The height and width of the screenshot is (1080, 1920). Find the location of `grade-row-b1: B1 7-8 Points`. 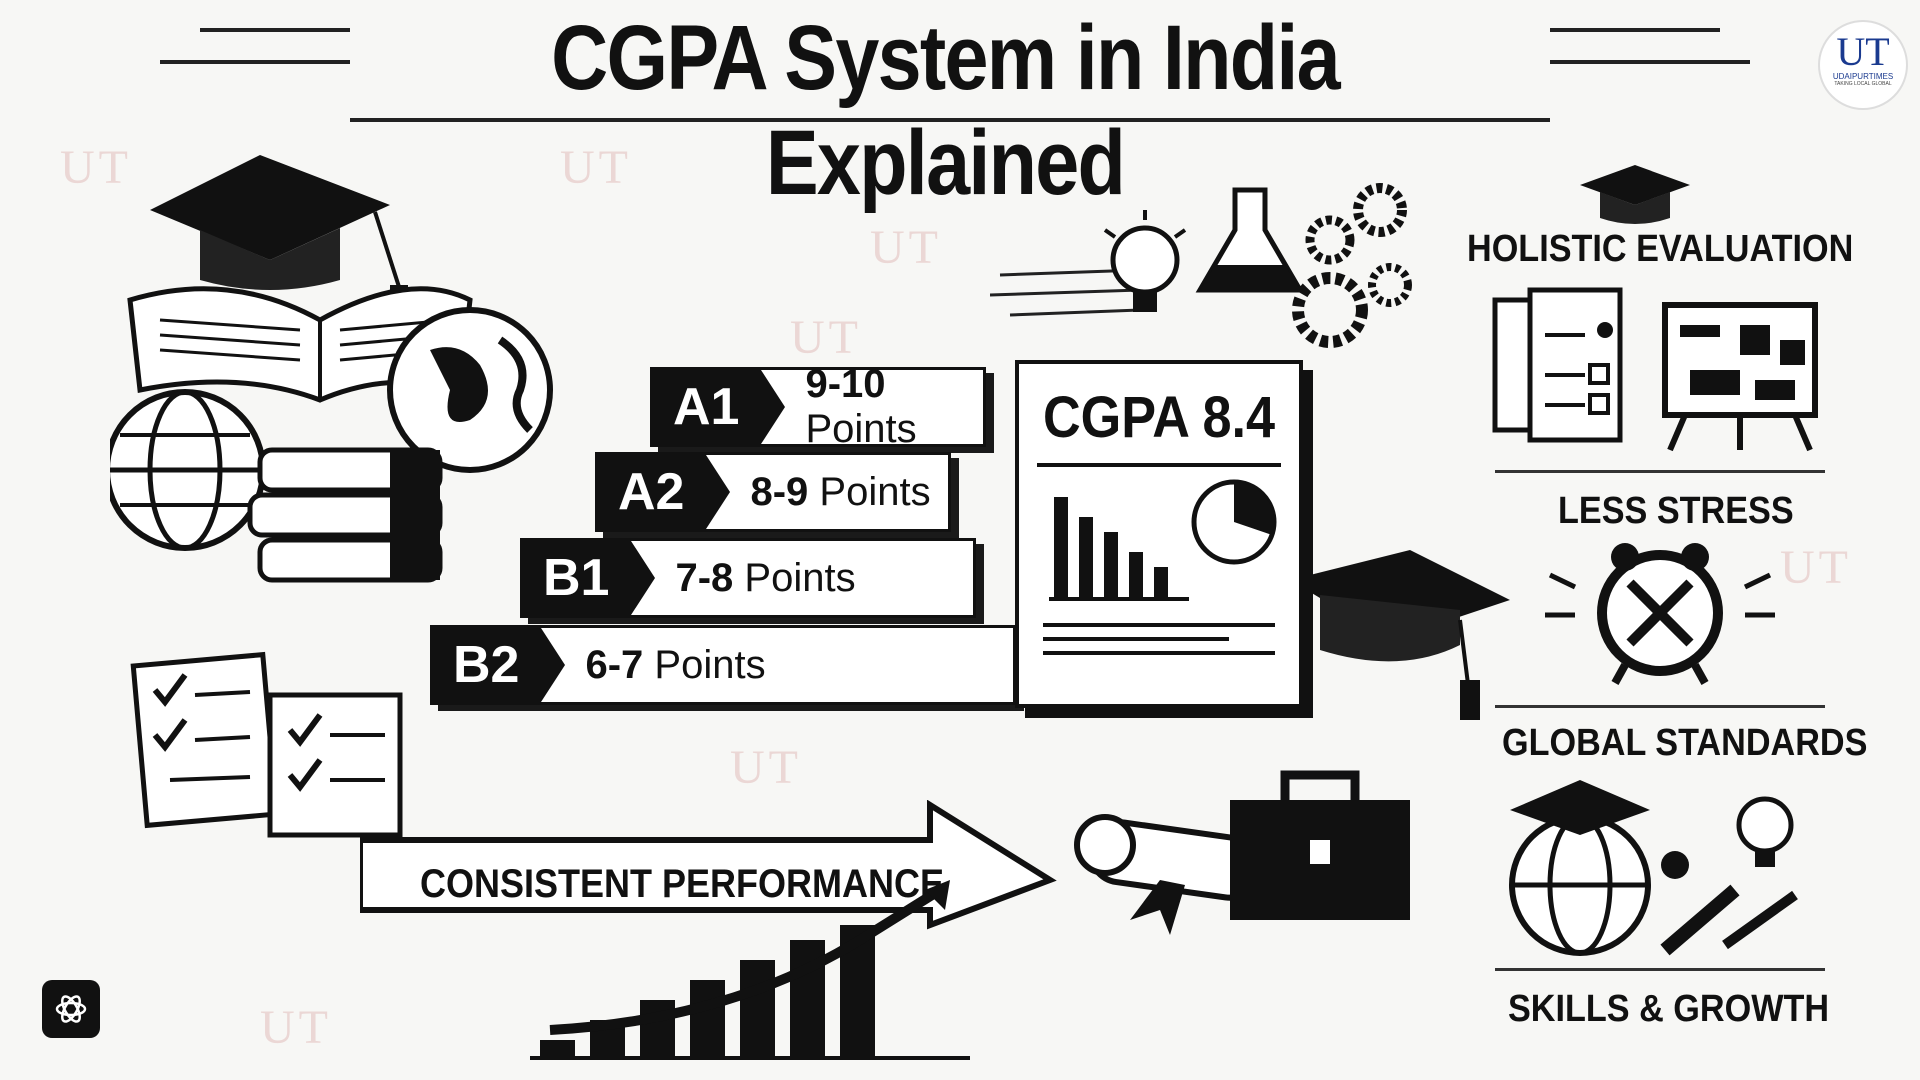

grade-row-b1: B1 7-8 Points is located at coordinates (748, 578).